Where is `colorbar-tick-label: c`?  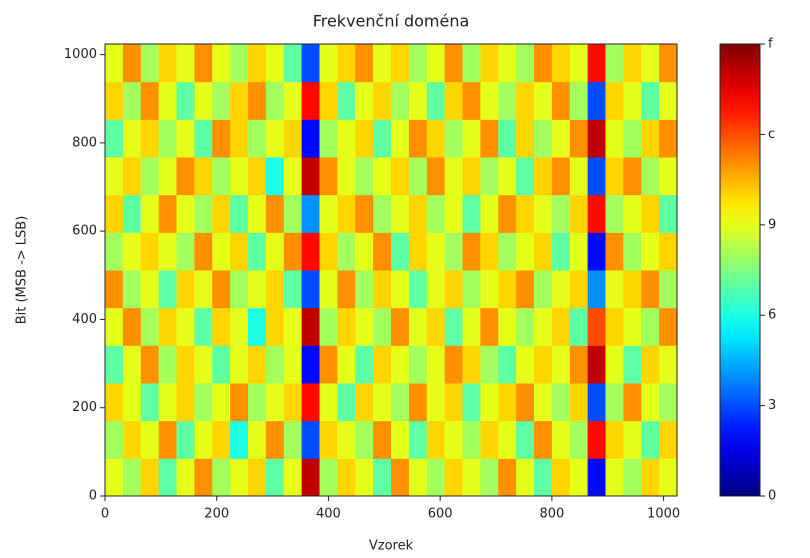
colorbar-tick-label: c is located at coordinates (771, 134).